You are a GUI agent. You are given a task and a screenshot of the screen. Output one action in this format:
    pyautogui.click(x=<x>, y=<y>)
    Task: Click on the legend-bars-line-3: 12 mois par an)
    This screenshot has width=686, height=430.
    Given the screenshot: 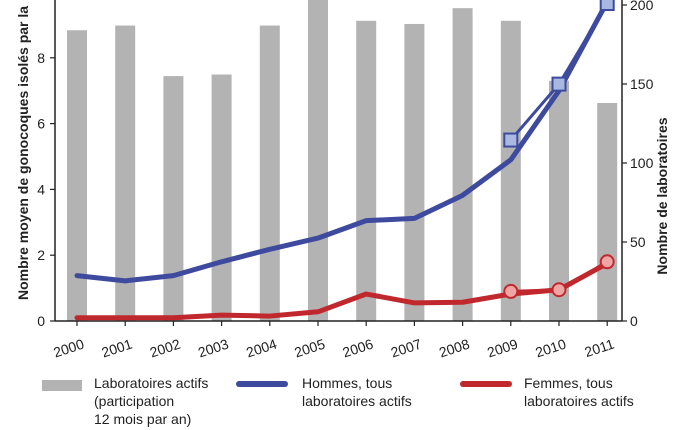 What is the action you would take?
    pyautogui.click(x=143, y=419)
    